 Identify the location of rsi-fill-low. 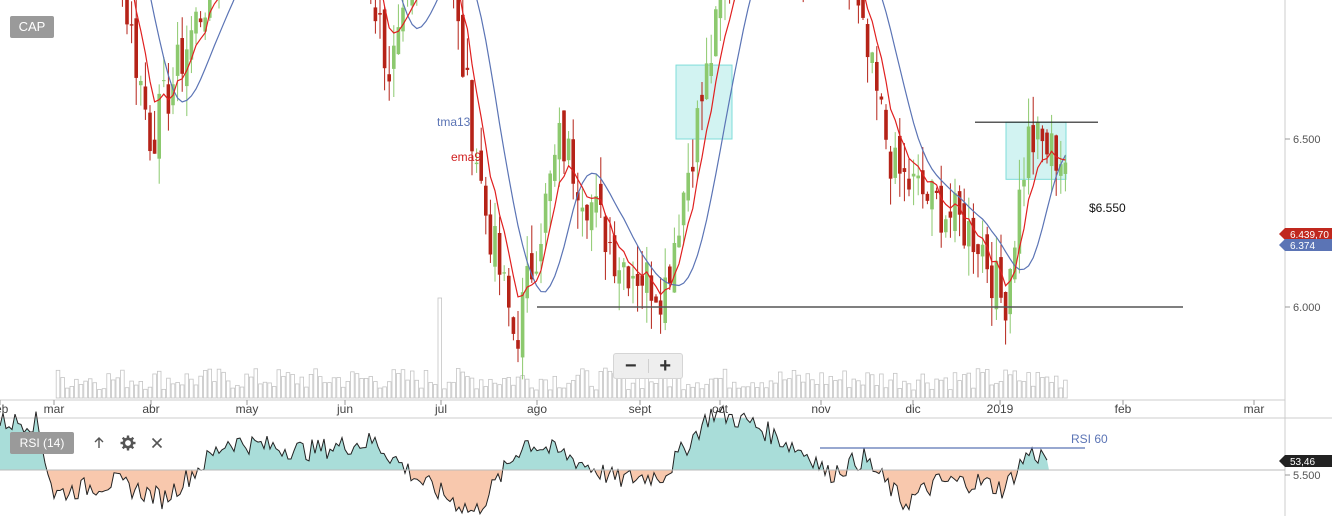
(524, 492).